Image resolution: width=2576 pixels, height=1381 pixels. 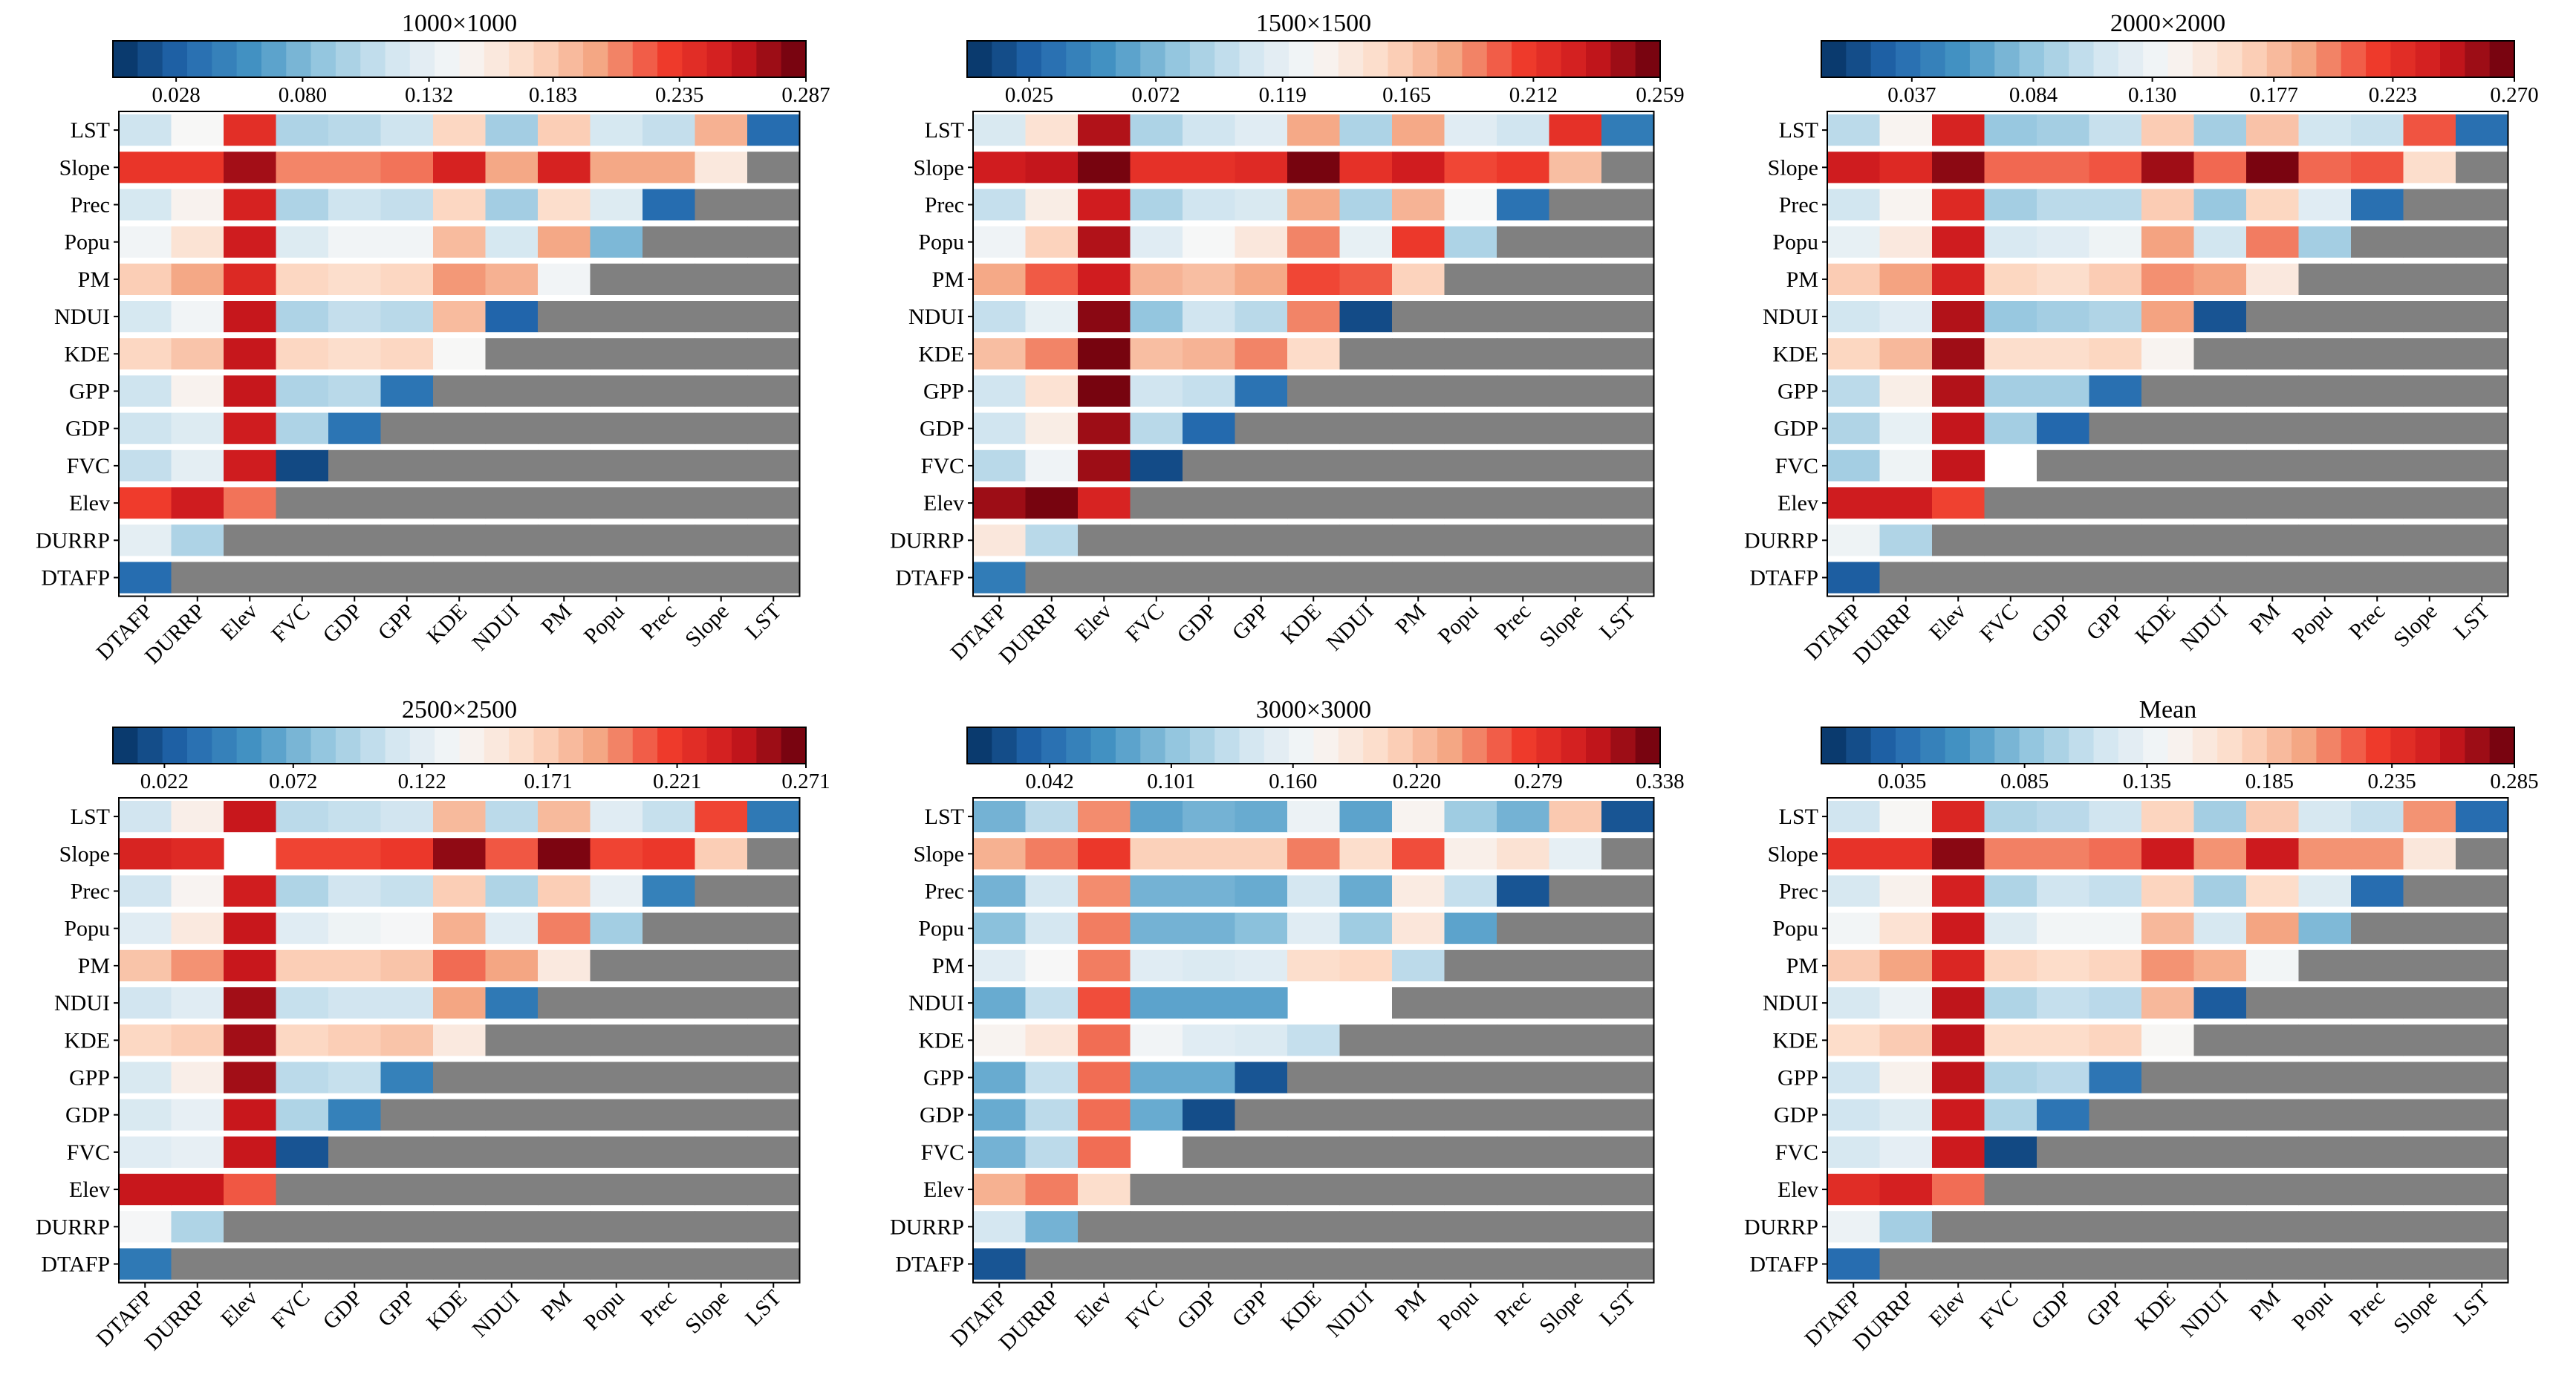 What do you see at coordinates (944, 817) in the screenshot?
I see `y-tick-label: LST` at bounding box center [944, 817].